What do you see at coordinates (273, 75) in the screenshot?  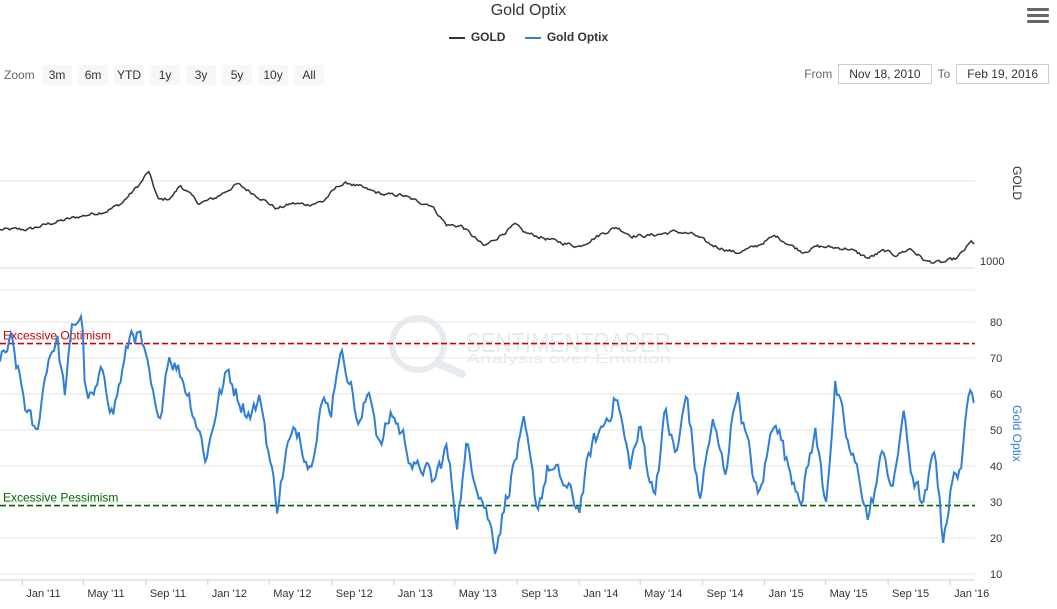 I see `zoom-10y-button: 10y` at bounding box center [273, 75].